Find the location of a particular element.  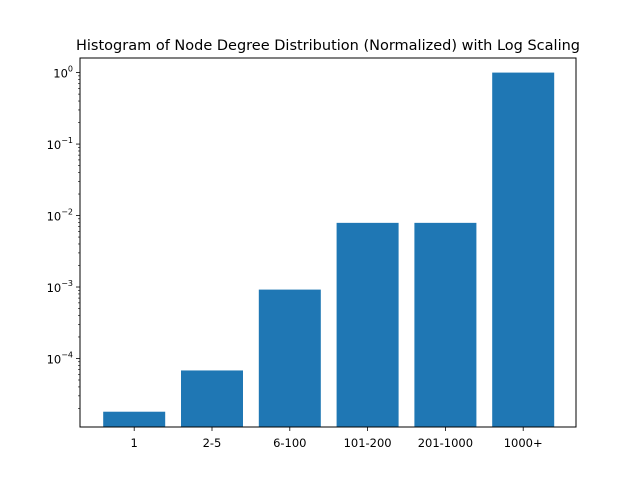

x-tick-label: 1000+ is located at coordinates (523, 443).